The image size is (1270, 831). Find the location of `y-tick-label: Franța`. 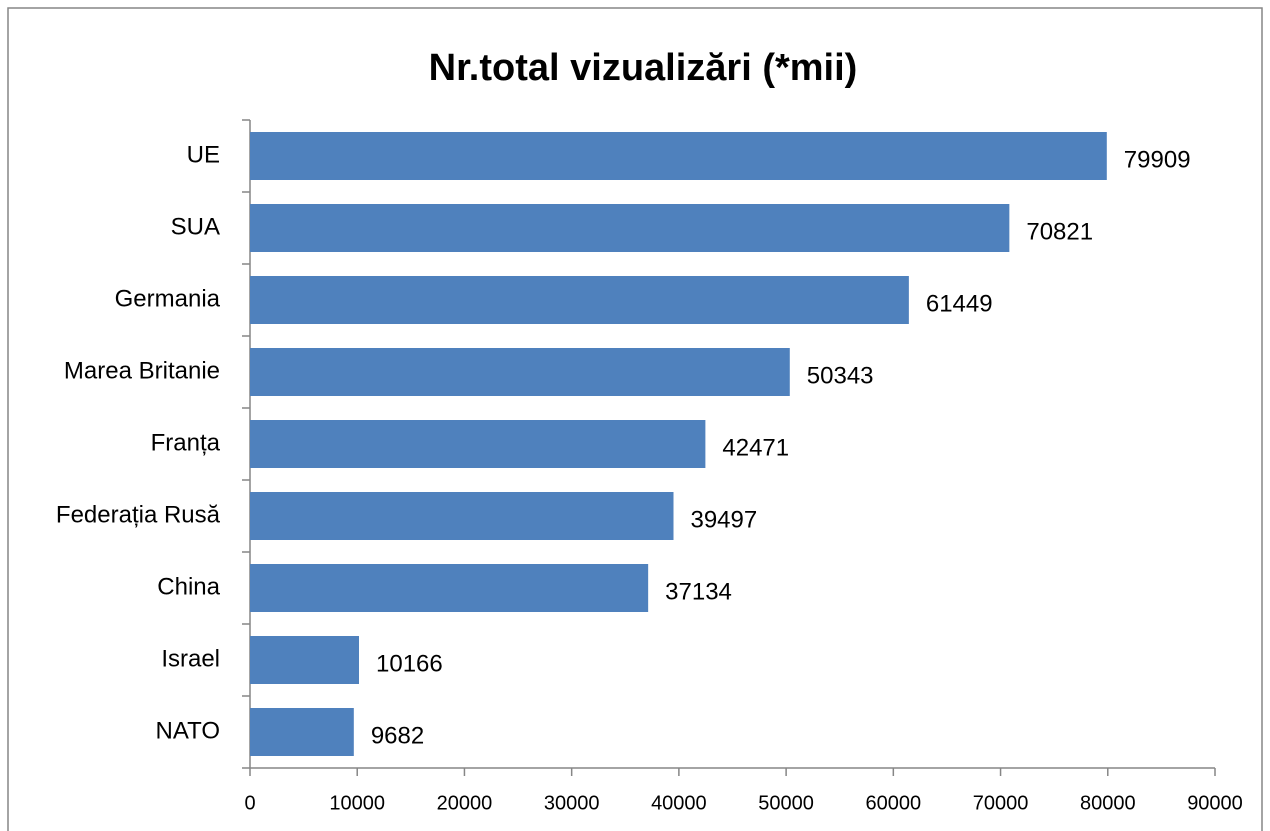

y-tick-label: Franța is located at coordinates (186, 442).